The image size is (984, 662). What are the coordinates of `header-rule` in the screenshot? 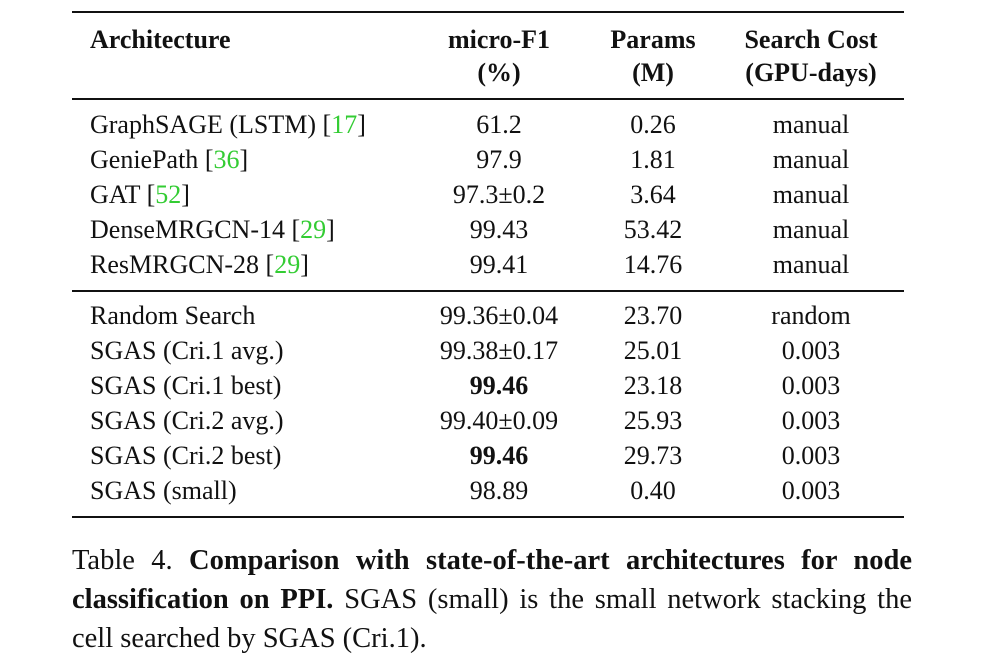 It's located at (488, 99).